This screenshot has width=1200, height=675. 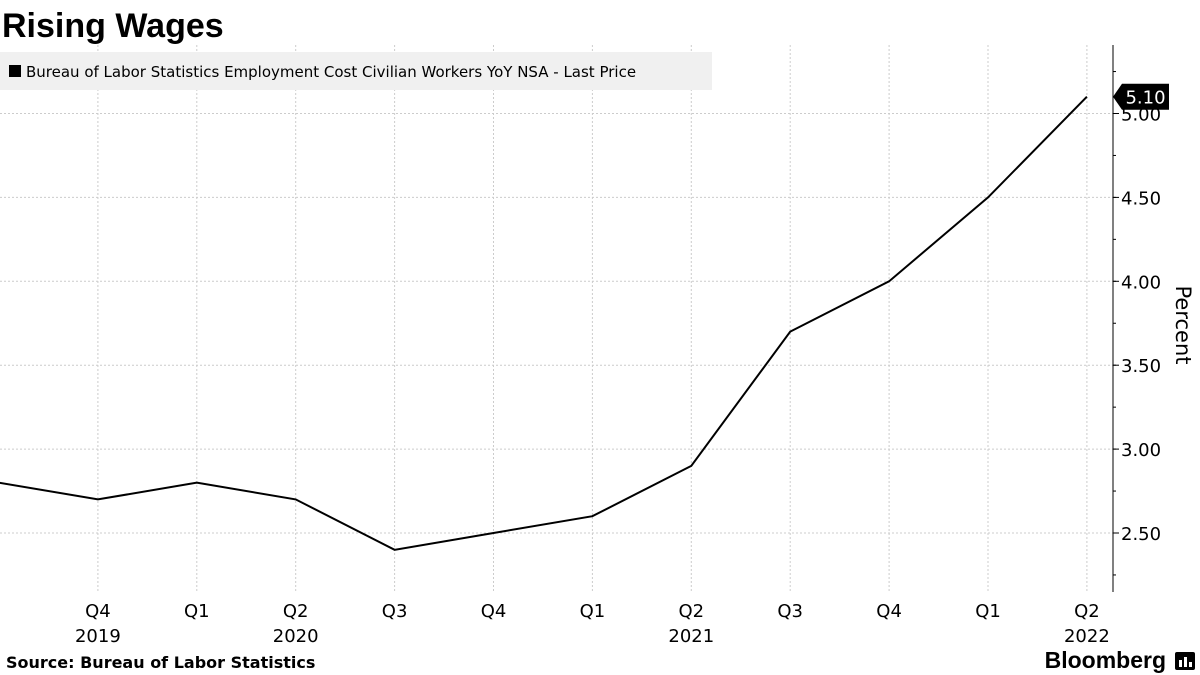 I want to click on y-axis-label: Percent, so click(x=1183, y=324).